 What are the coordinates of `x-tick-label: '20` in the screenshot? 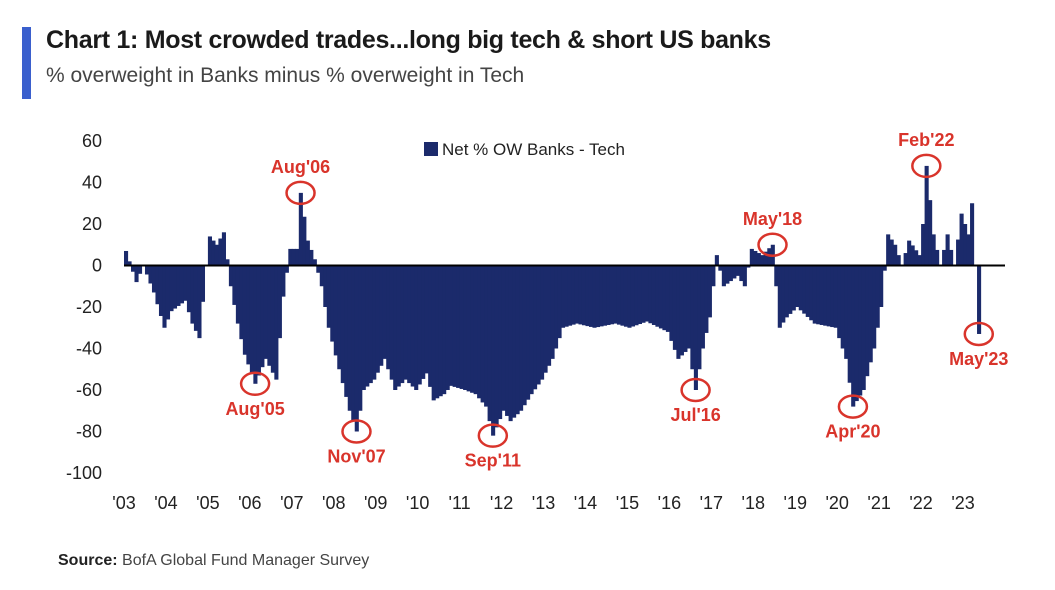 It's located at (836, 503).